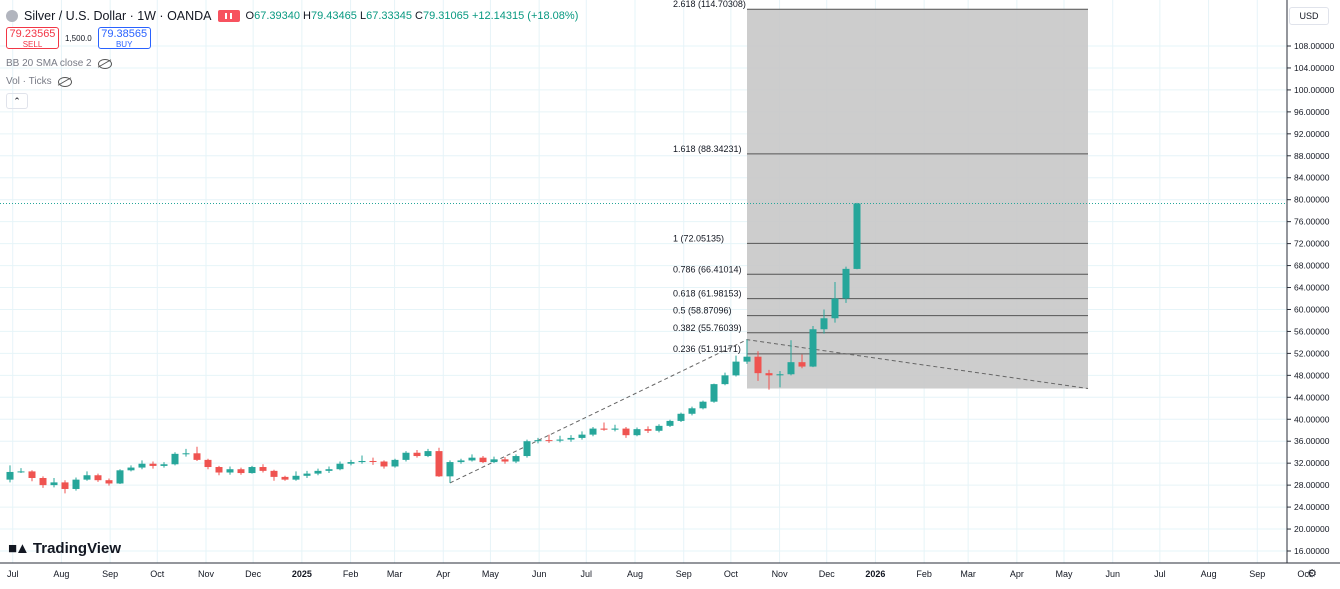  What do you see at coordinates (1314, 90) in the screenshot?
I see `y-tick-label: 100.00000` at bounding box center [1314, 90].